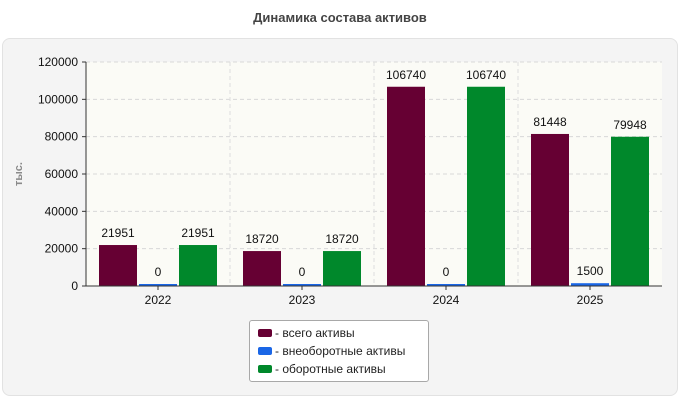 The height and width of the screenshot is (400, 680). Describe the element at coordinates (550, 122) in the screenshot. I see `data-label: 81448` at that location.